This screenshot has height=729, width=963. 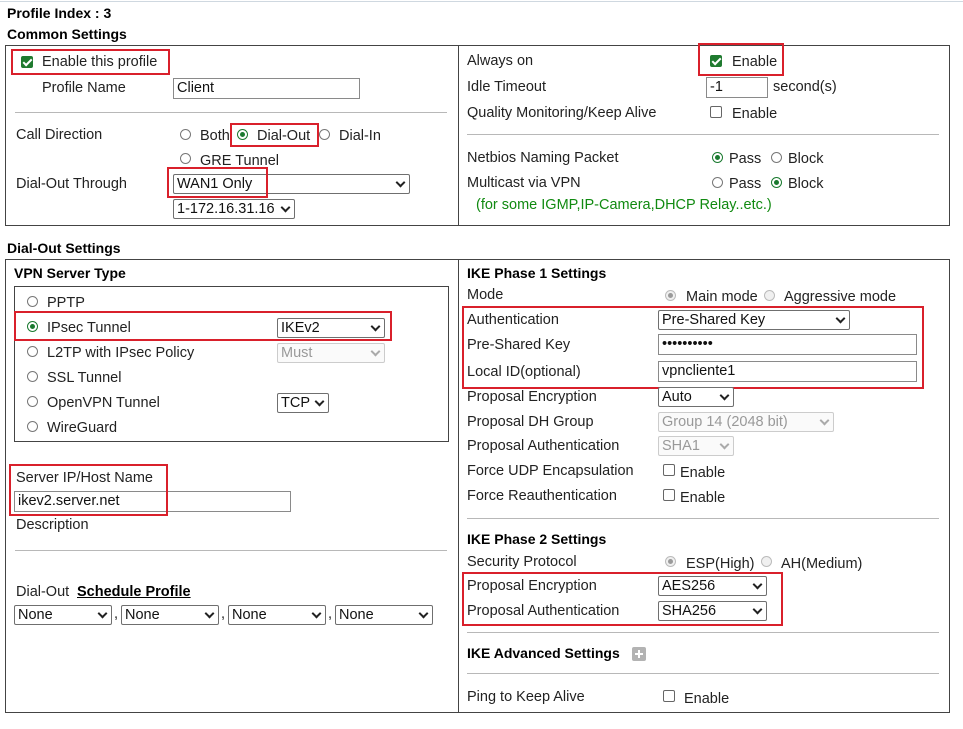 I want to click on dialout-ip-select: 1-172.16.31.16, so click(x=234, y=209).